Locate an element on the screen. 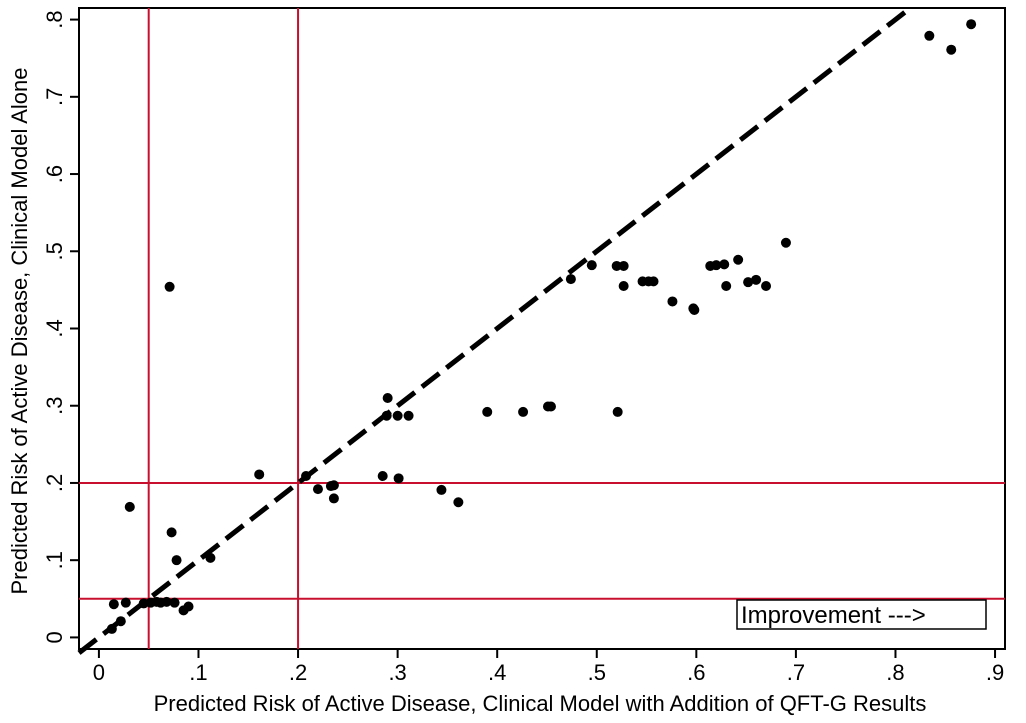  x-tick-label: .2 is located at coordinates (298, 672).